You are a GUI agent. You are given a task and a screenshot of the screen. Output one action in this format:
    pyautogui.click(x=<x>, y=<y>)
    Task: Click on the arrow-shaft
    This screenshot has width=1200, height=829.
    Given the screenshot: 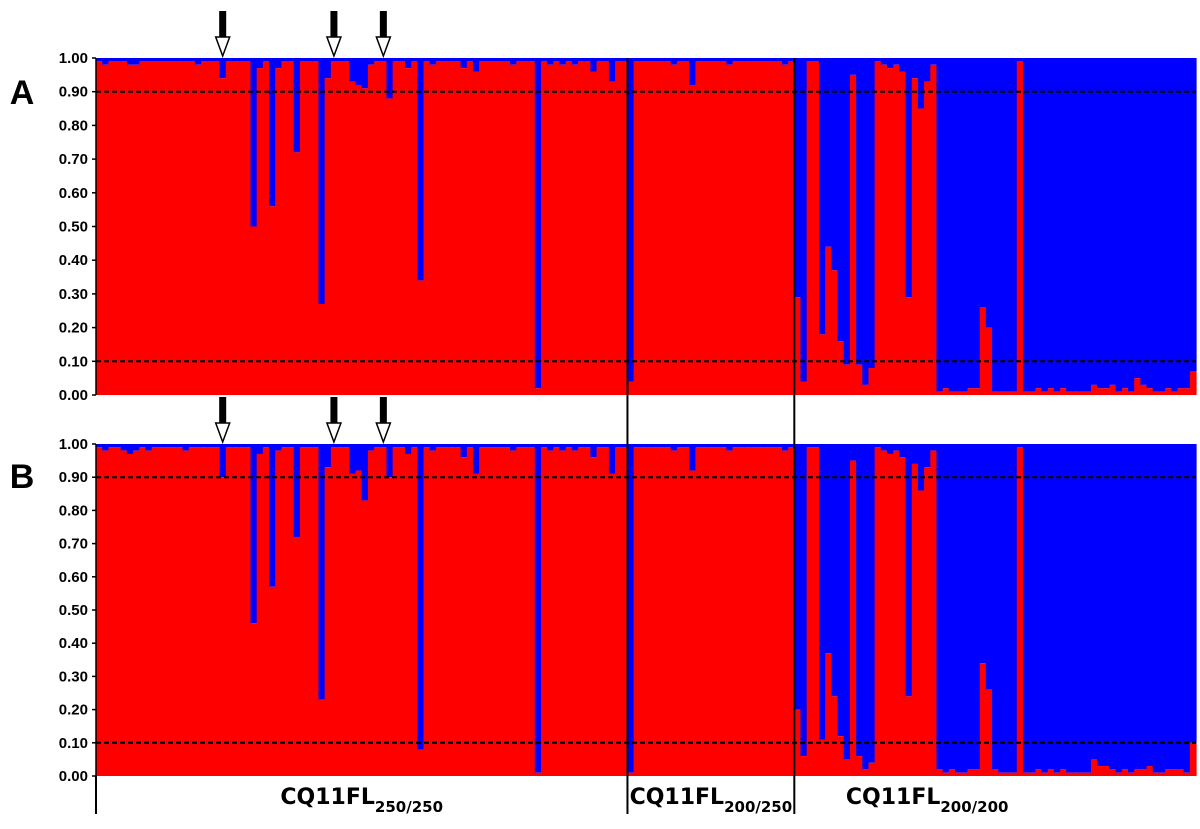 What is the action you would take?
    pyautogui.click(x=223, y=24)
    